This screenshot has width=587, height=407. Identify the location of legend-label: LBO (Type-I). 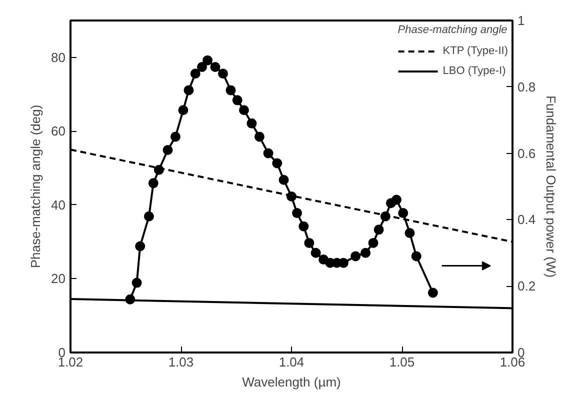
(474, 71).